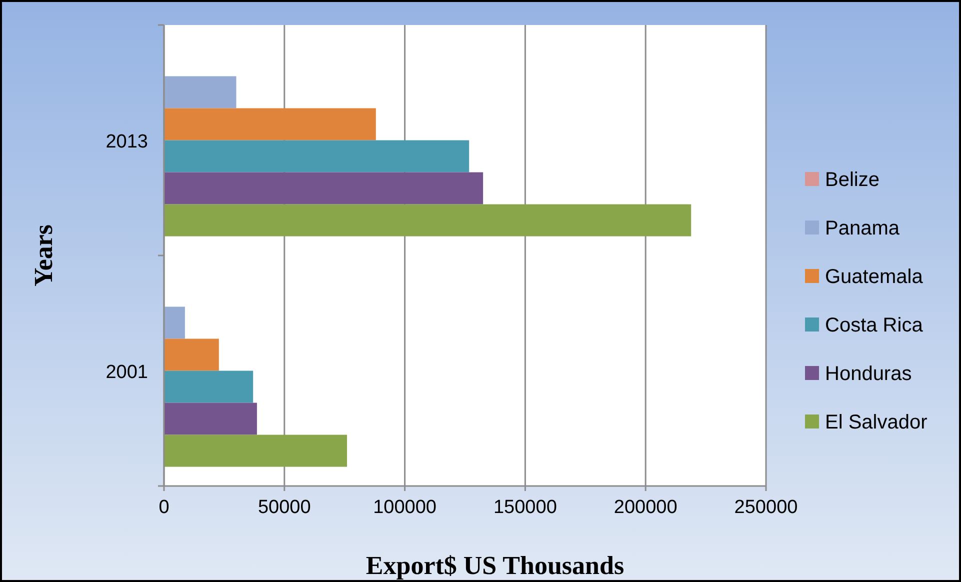  Describe the element at coordinates (874, 325) in the screenshot. I see `legend-label: Costa Rica` at that location.